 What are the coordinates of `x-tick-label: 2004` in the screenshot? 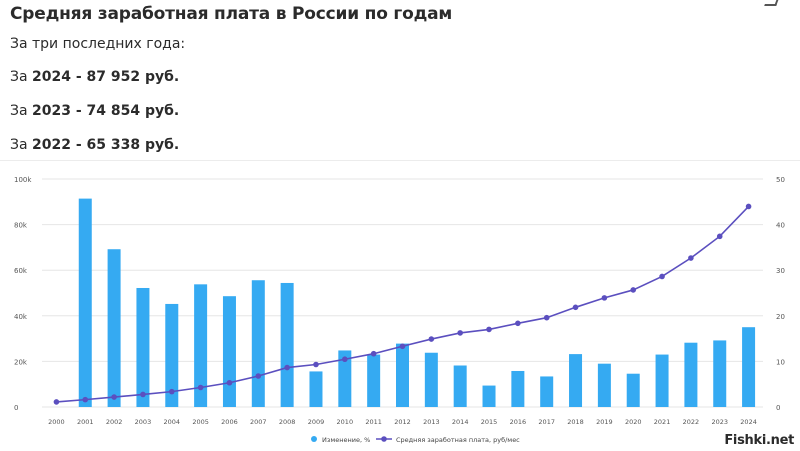 It's located at (172, 422).